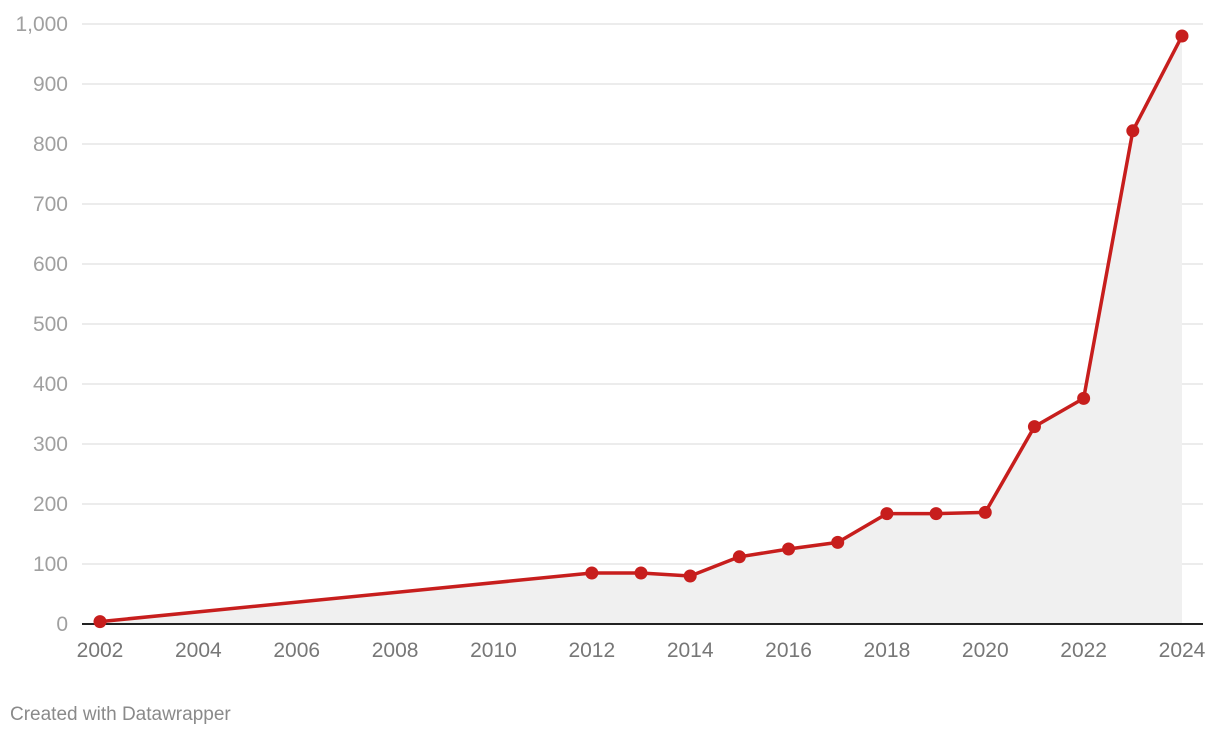  I want to click on x-tick-label-2006: 2006, so click(296, 650).